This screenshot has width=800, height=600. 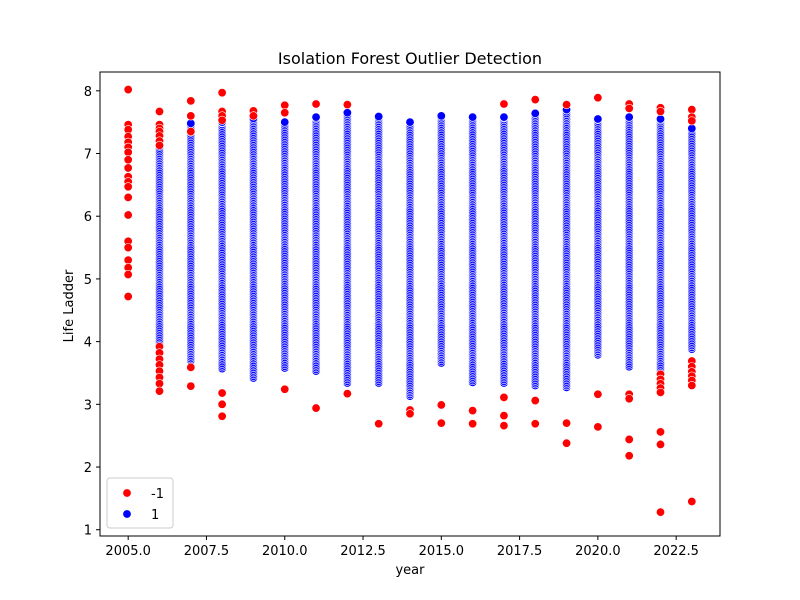 I want to click on x-tick-label: 2020.0, so click(x=598, y=551).